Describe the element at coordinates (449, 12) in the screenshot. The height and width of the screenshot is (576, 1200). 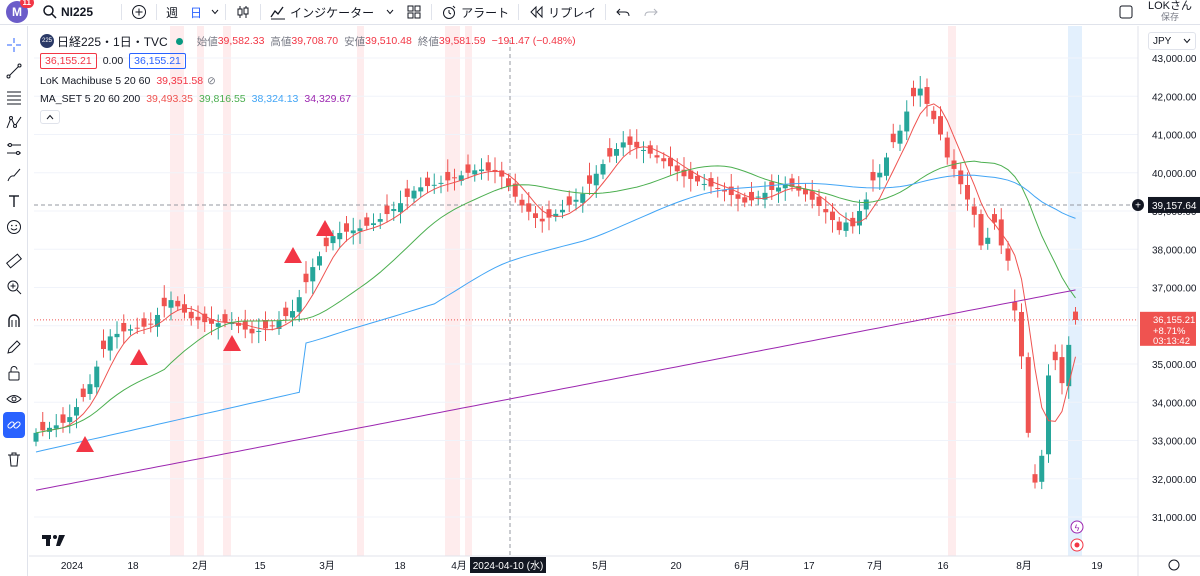
I see `alarm-clock-icon` at that location.